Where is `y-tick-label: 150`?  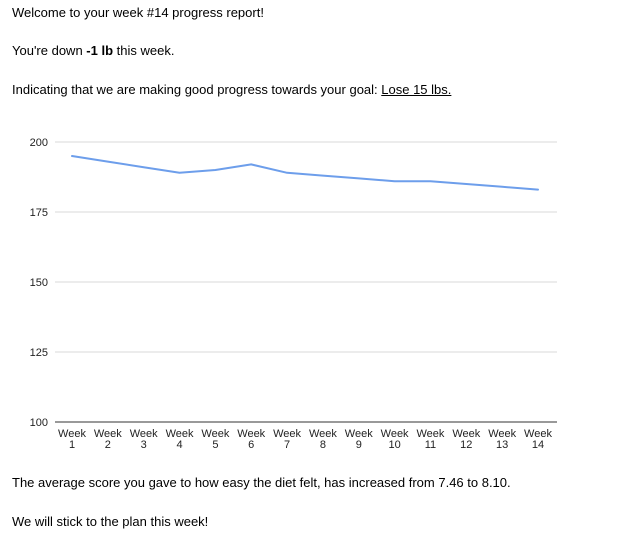 y-tick-label: 150 is located at coordinates (39, 283).